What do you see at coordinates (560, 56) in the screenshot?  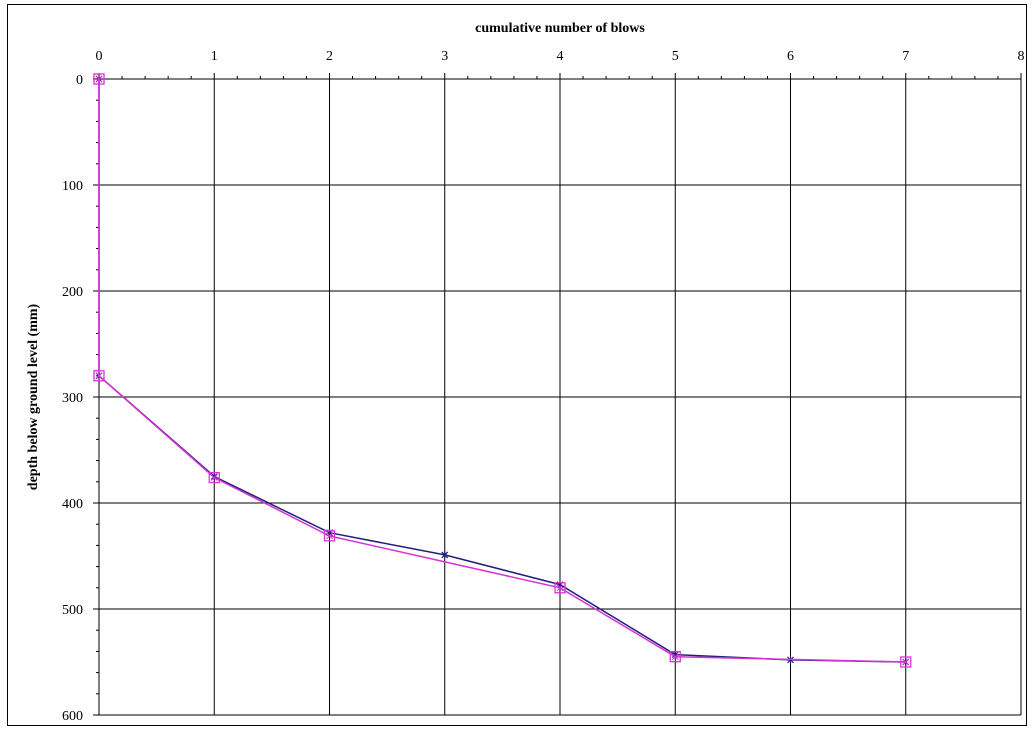 I see `x-tick-label: 4` at bounding box center [560, 56].